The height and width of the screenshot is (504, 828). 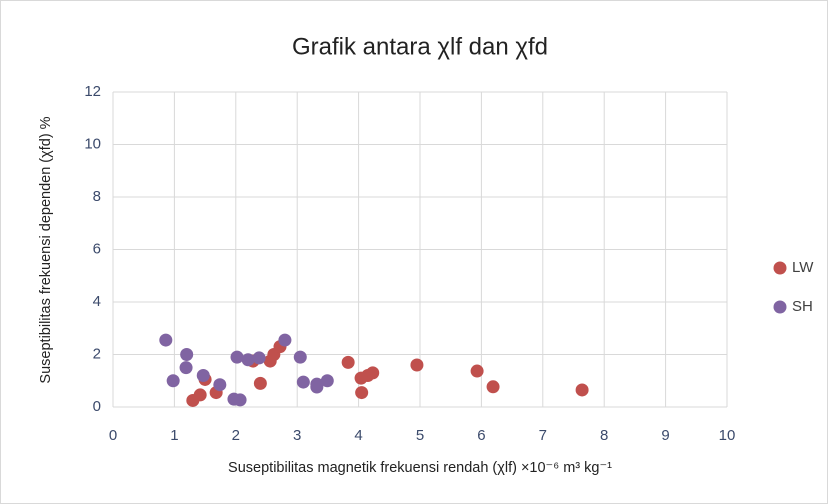 What do you see at coordinates (174, 435) in the screenshot?
I see `x-tick-label: 1` at bounding box center [174, 435].